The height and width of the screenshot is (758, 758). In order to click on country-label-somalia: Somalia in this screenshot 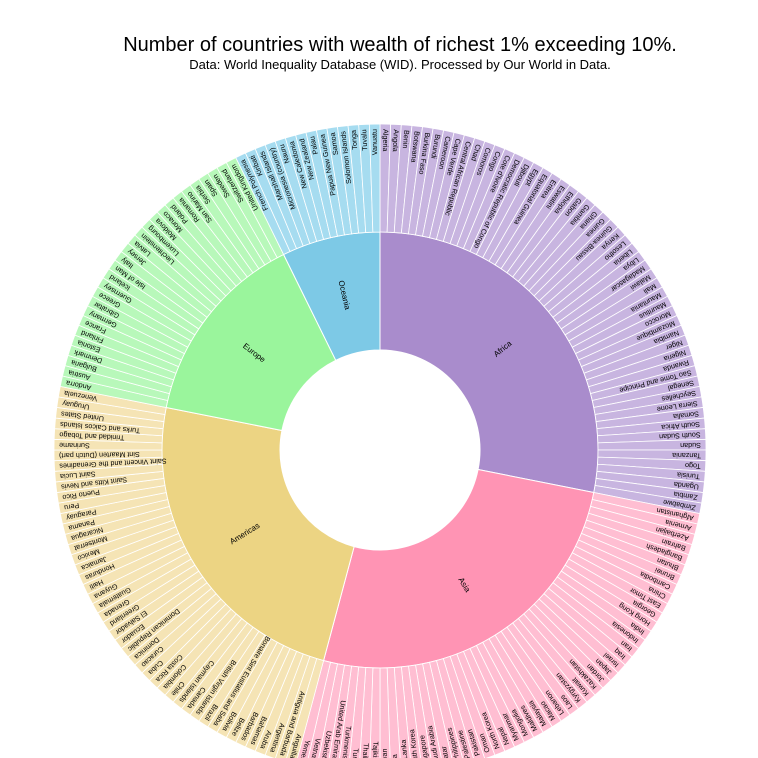, I will do `click(686, 415)`.